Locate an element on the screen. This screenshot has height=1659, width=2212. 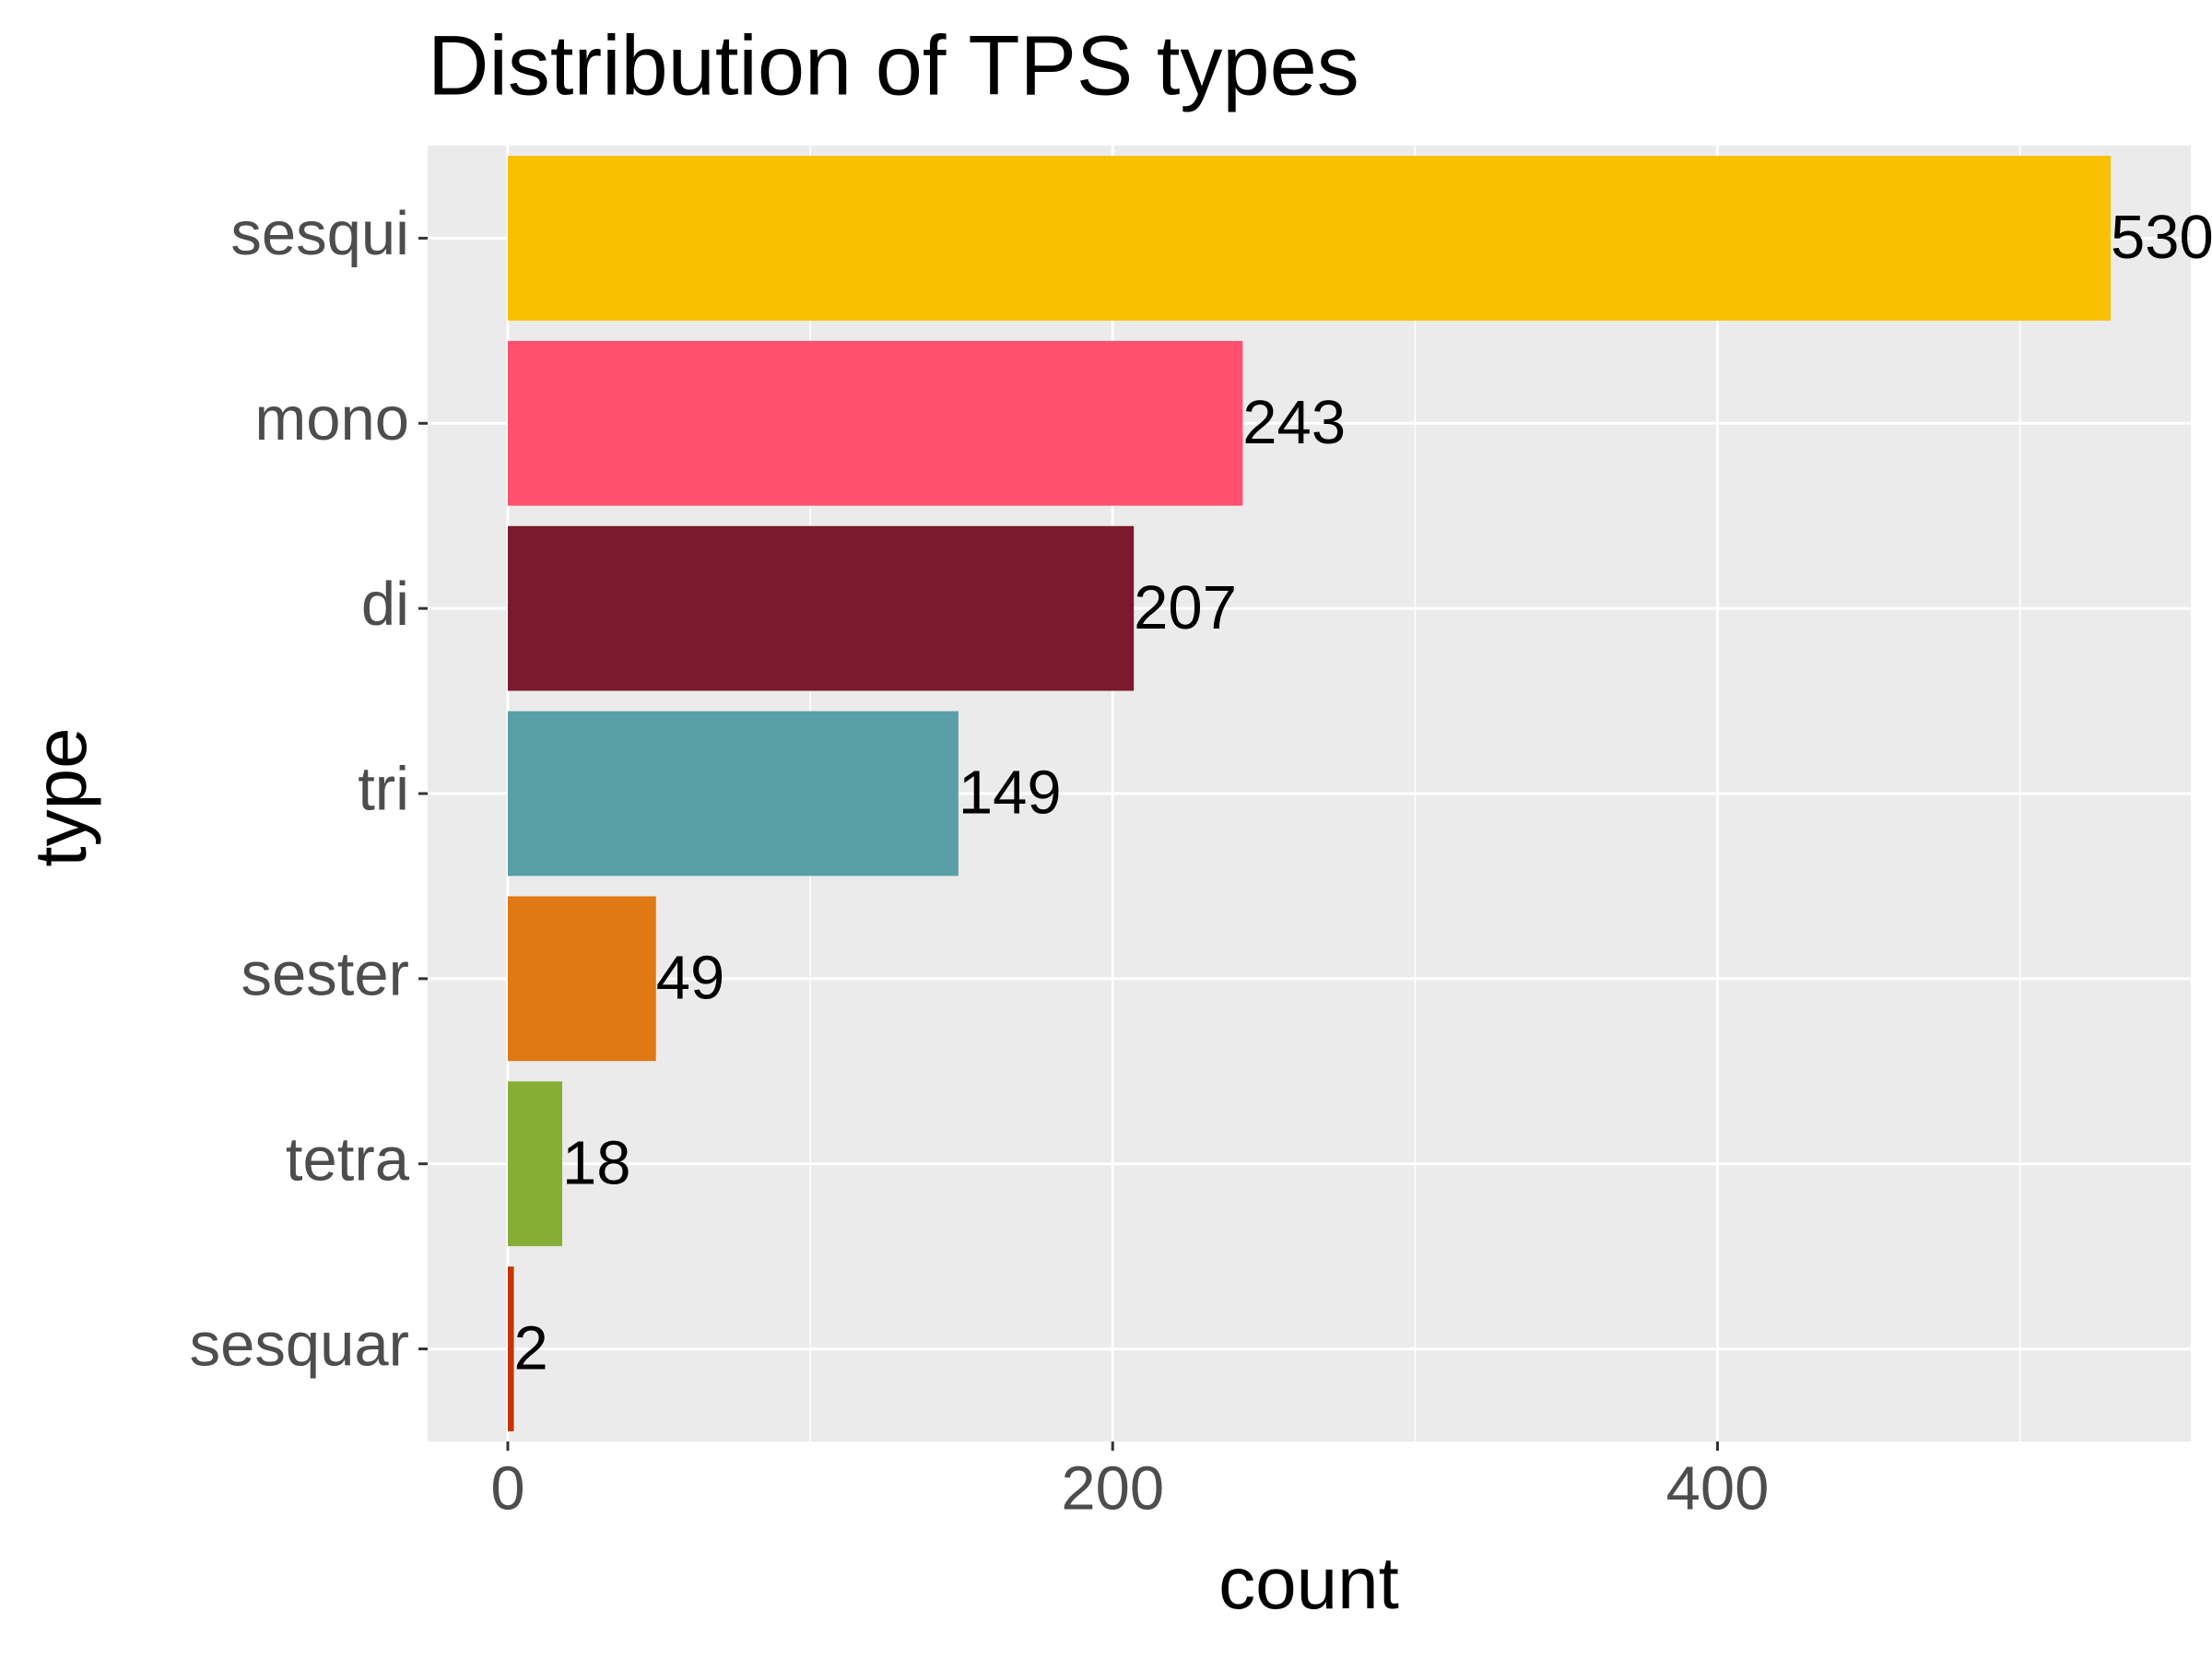
value-label: 2 is located at coordinates (531, 1347).